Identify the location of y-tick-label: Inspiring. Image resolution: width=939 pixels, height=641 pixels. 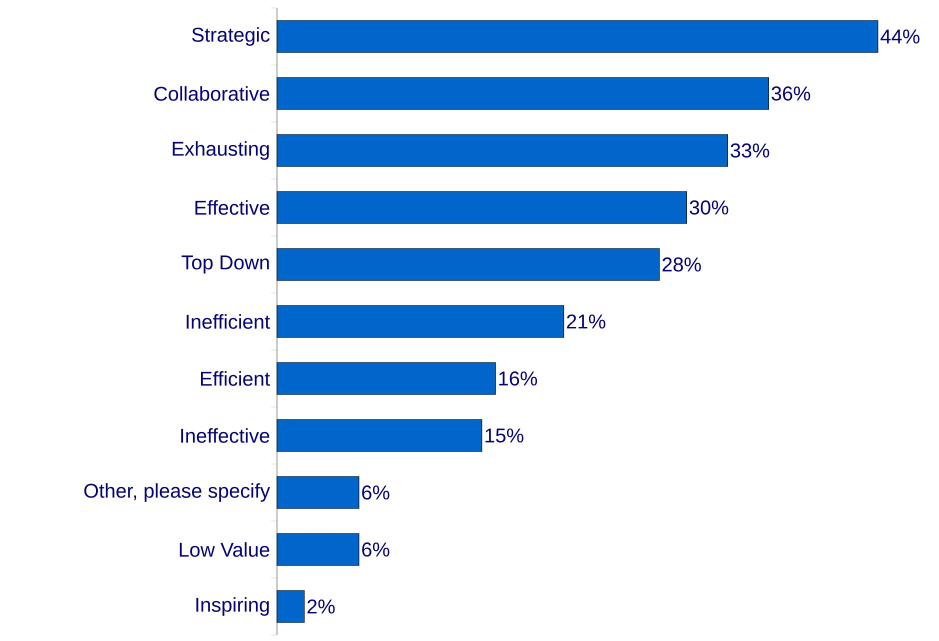
(232, 606).